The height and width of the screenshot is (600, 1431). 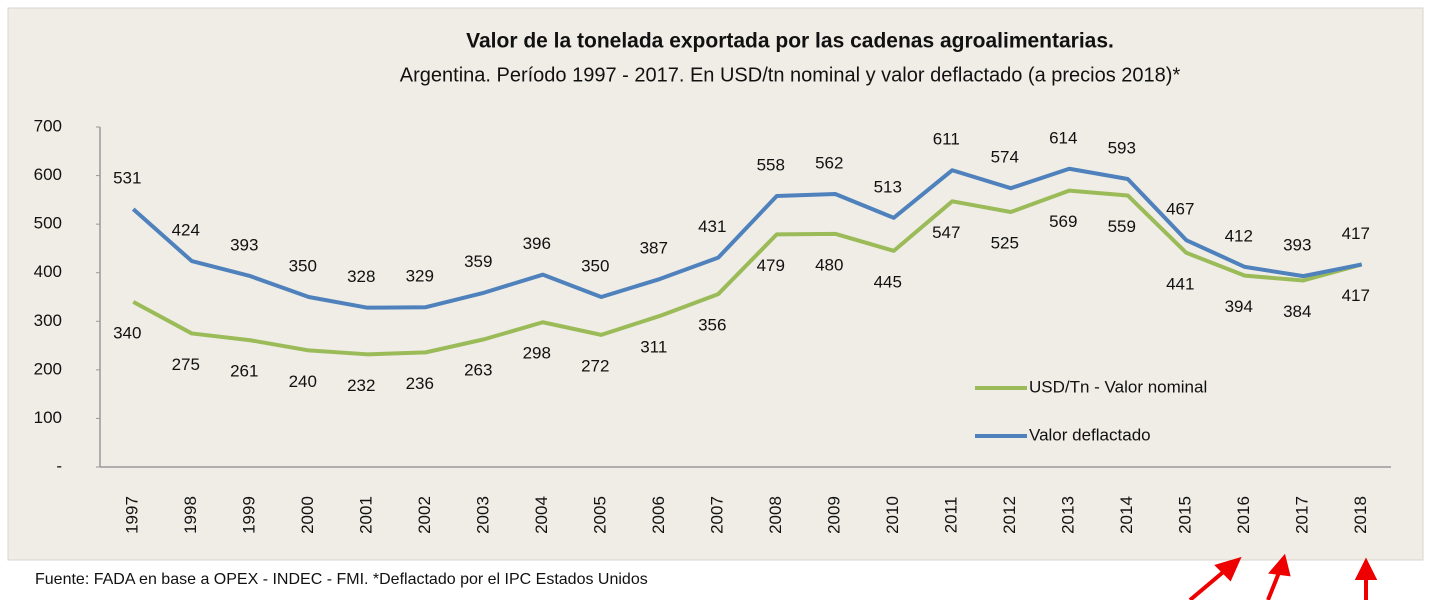 I want to click on data-label: 311, so click(x=653, y=346).